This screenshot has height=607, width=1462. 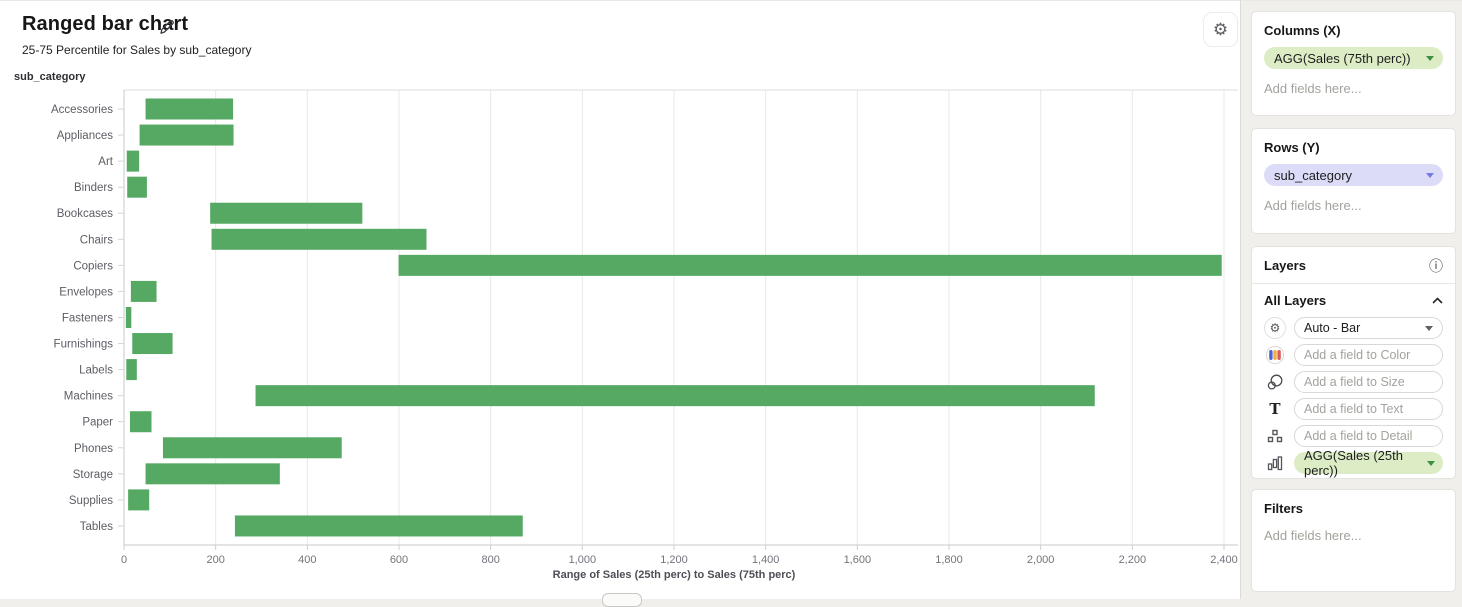 What do you see at coordinates (88, 397) in the screenshot?
I see `category-label: Machines` at bounding box center [88, 397].